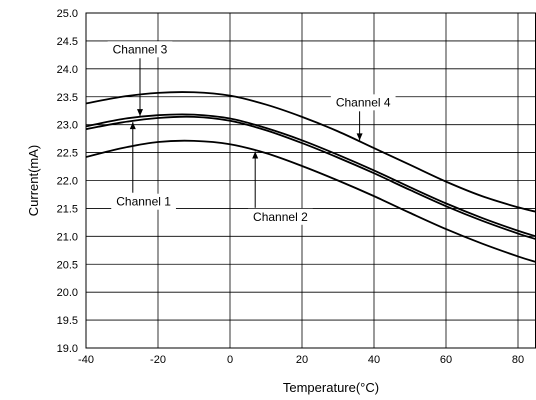 The height and width of the screenshot is (400, 536). I want to click on y-tick-label: 24.0, so click(67, 70).